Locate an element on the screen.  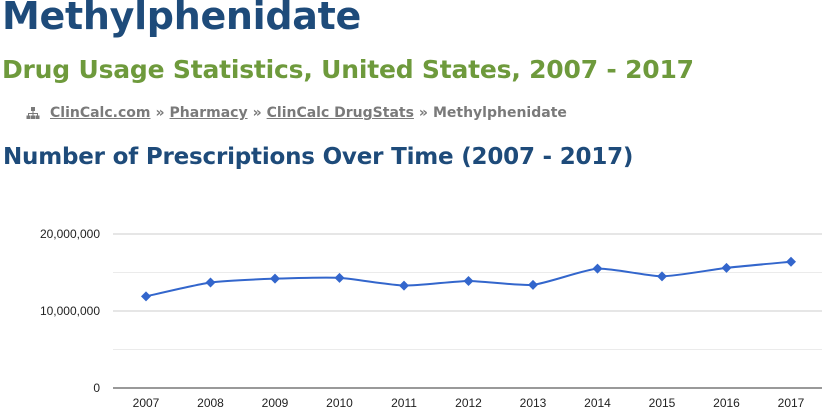
data-point-2011 is located at coordinates (404, 285).